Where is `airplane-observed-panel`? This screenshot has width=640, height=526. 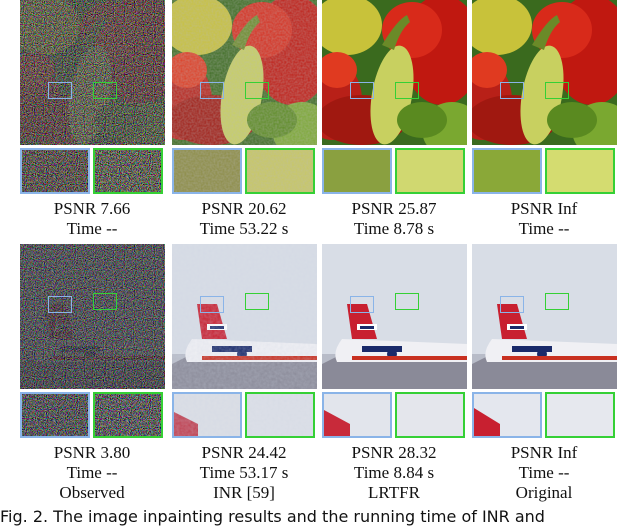 airplane-observed-panel is located at coordinates (92, 342).